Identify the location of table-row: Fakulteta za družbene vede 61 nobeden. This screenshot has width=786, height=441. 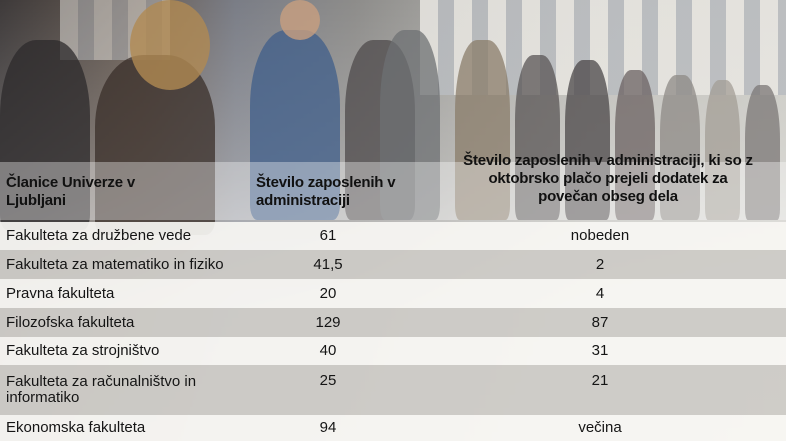
(393, 236).